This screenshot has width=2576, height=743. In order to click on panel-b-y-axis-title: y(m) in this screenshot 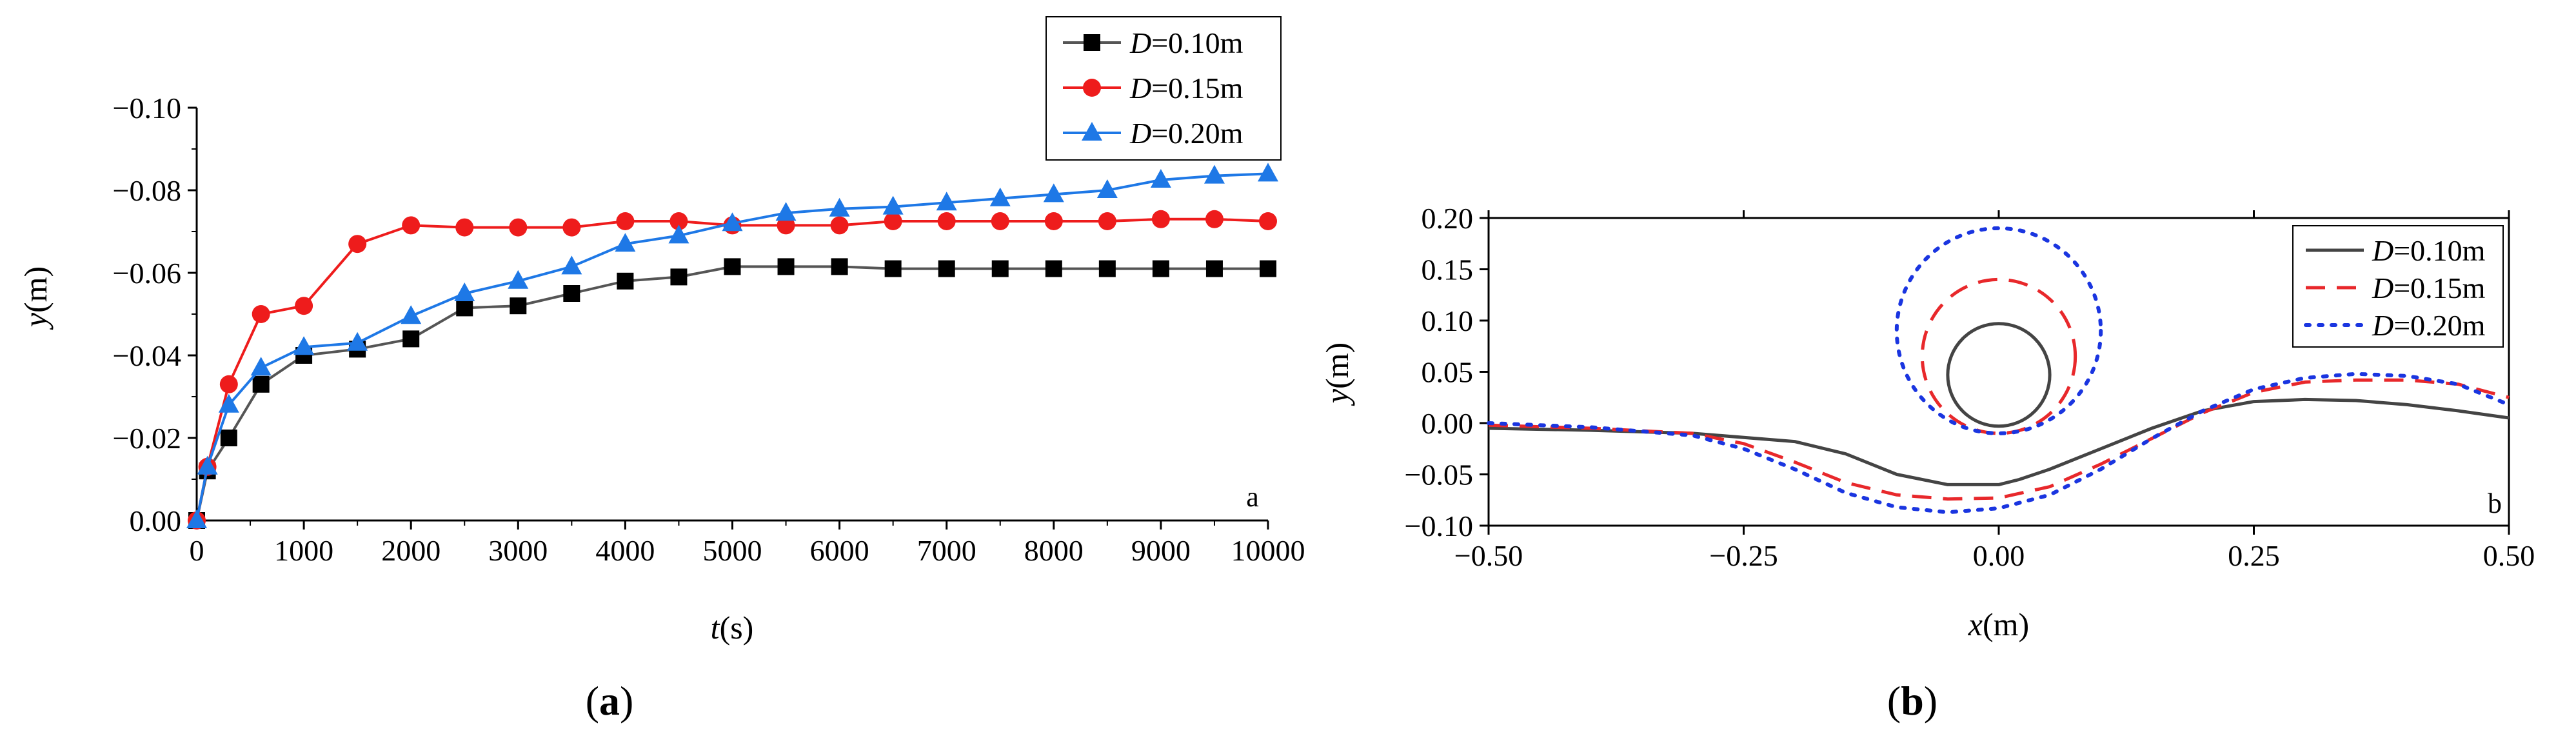, I will do `click(1337, 374)`.